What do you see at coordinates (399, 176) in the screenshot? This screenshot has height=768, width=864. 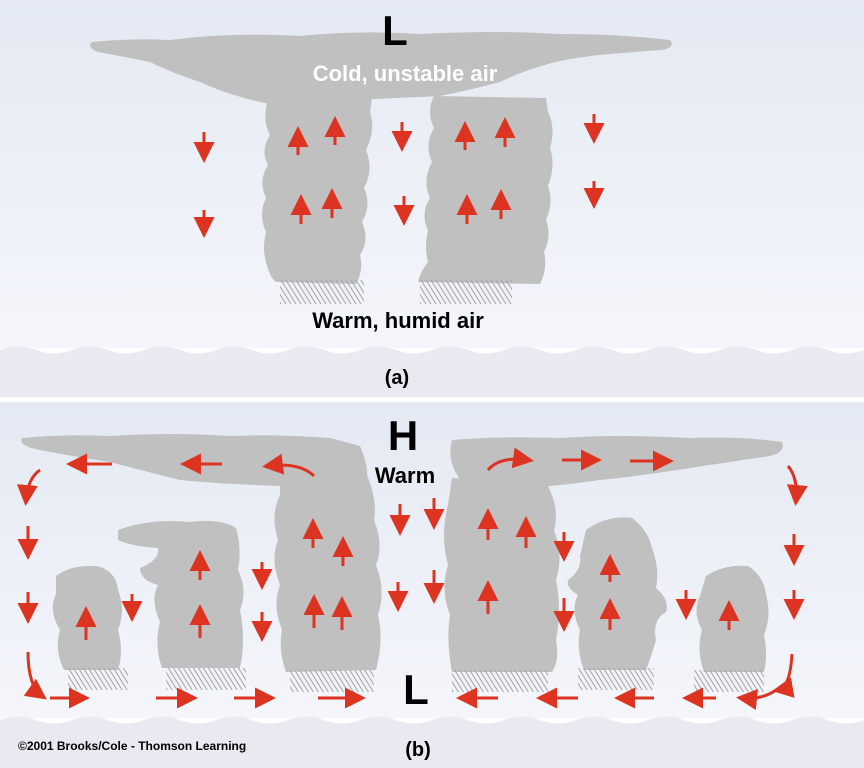 I see `panel-a-arrows` at bounding box center [399, 176].